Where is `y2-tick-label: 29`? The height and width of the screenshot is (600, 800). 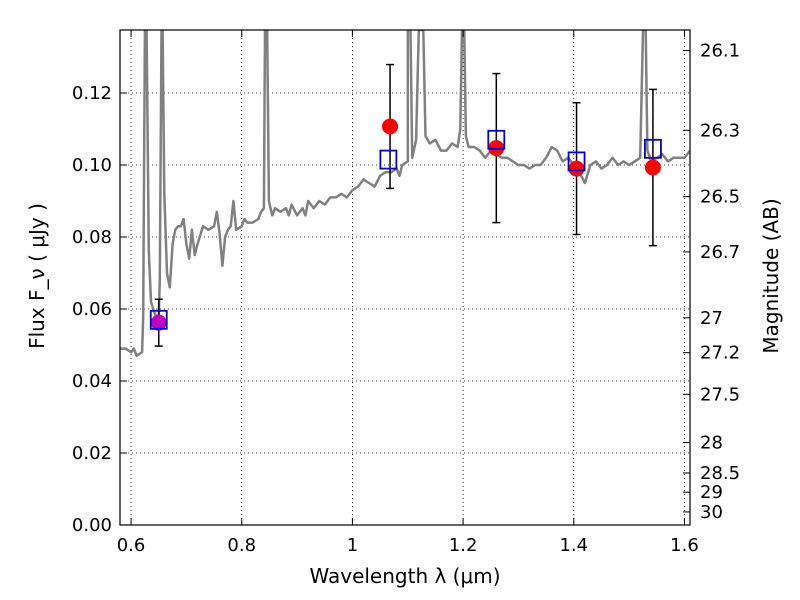
y2-tick-label: 29 is located at coordinates (711, 492).